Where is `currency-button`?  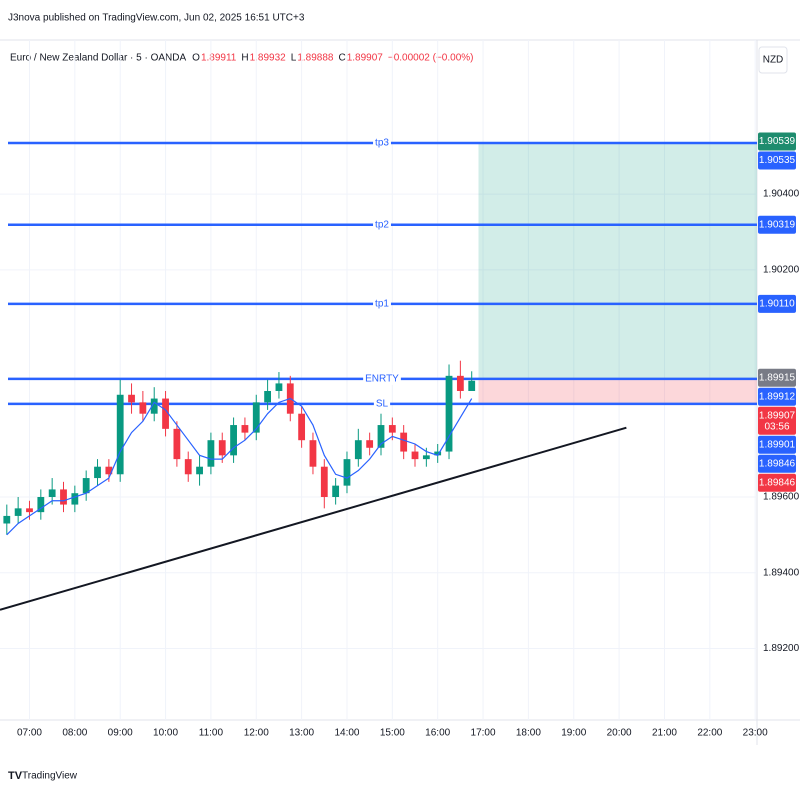
currency-button is located at coordinates (773, 60).